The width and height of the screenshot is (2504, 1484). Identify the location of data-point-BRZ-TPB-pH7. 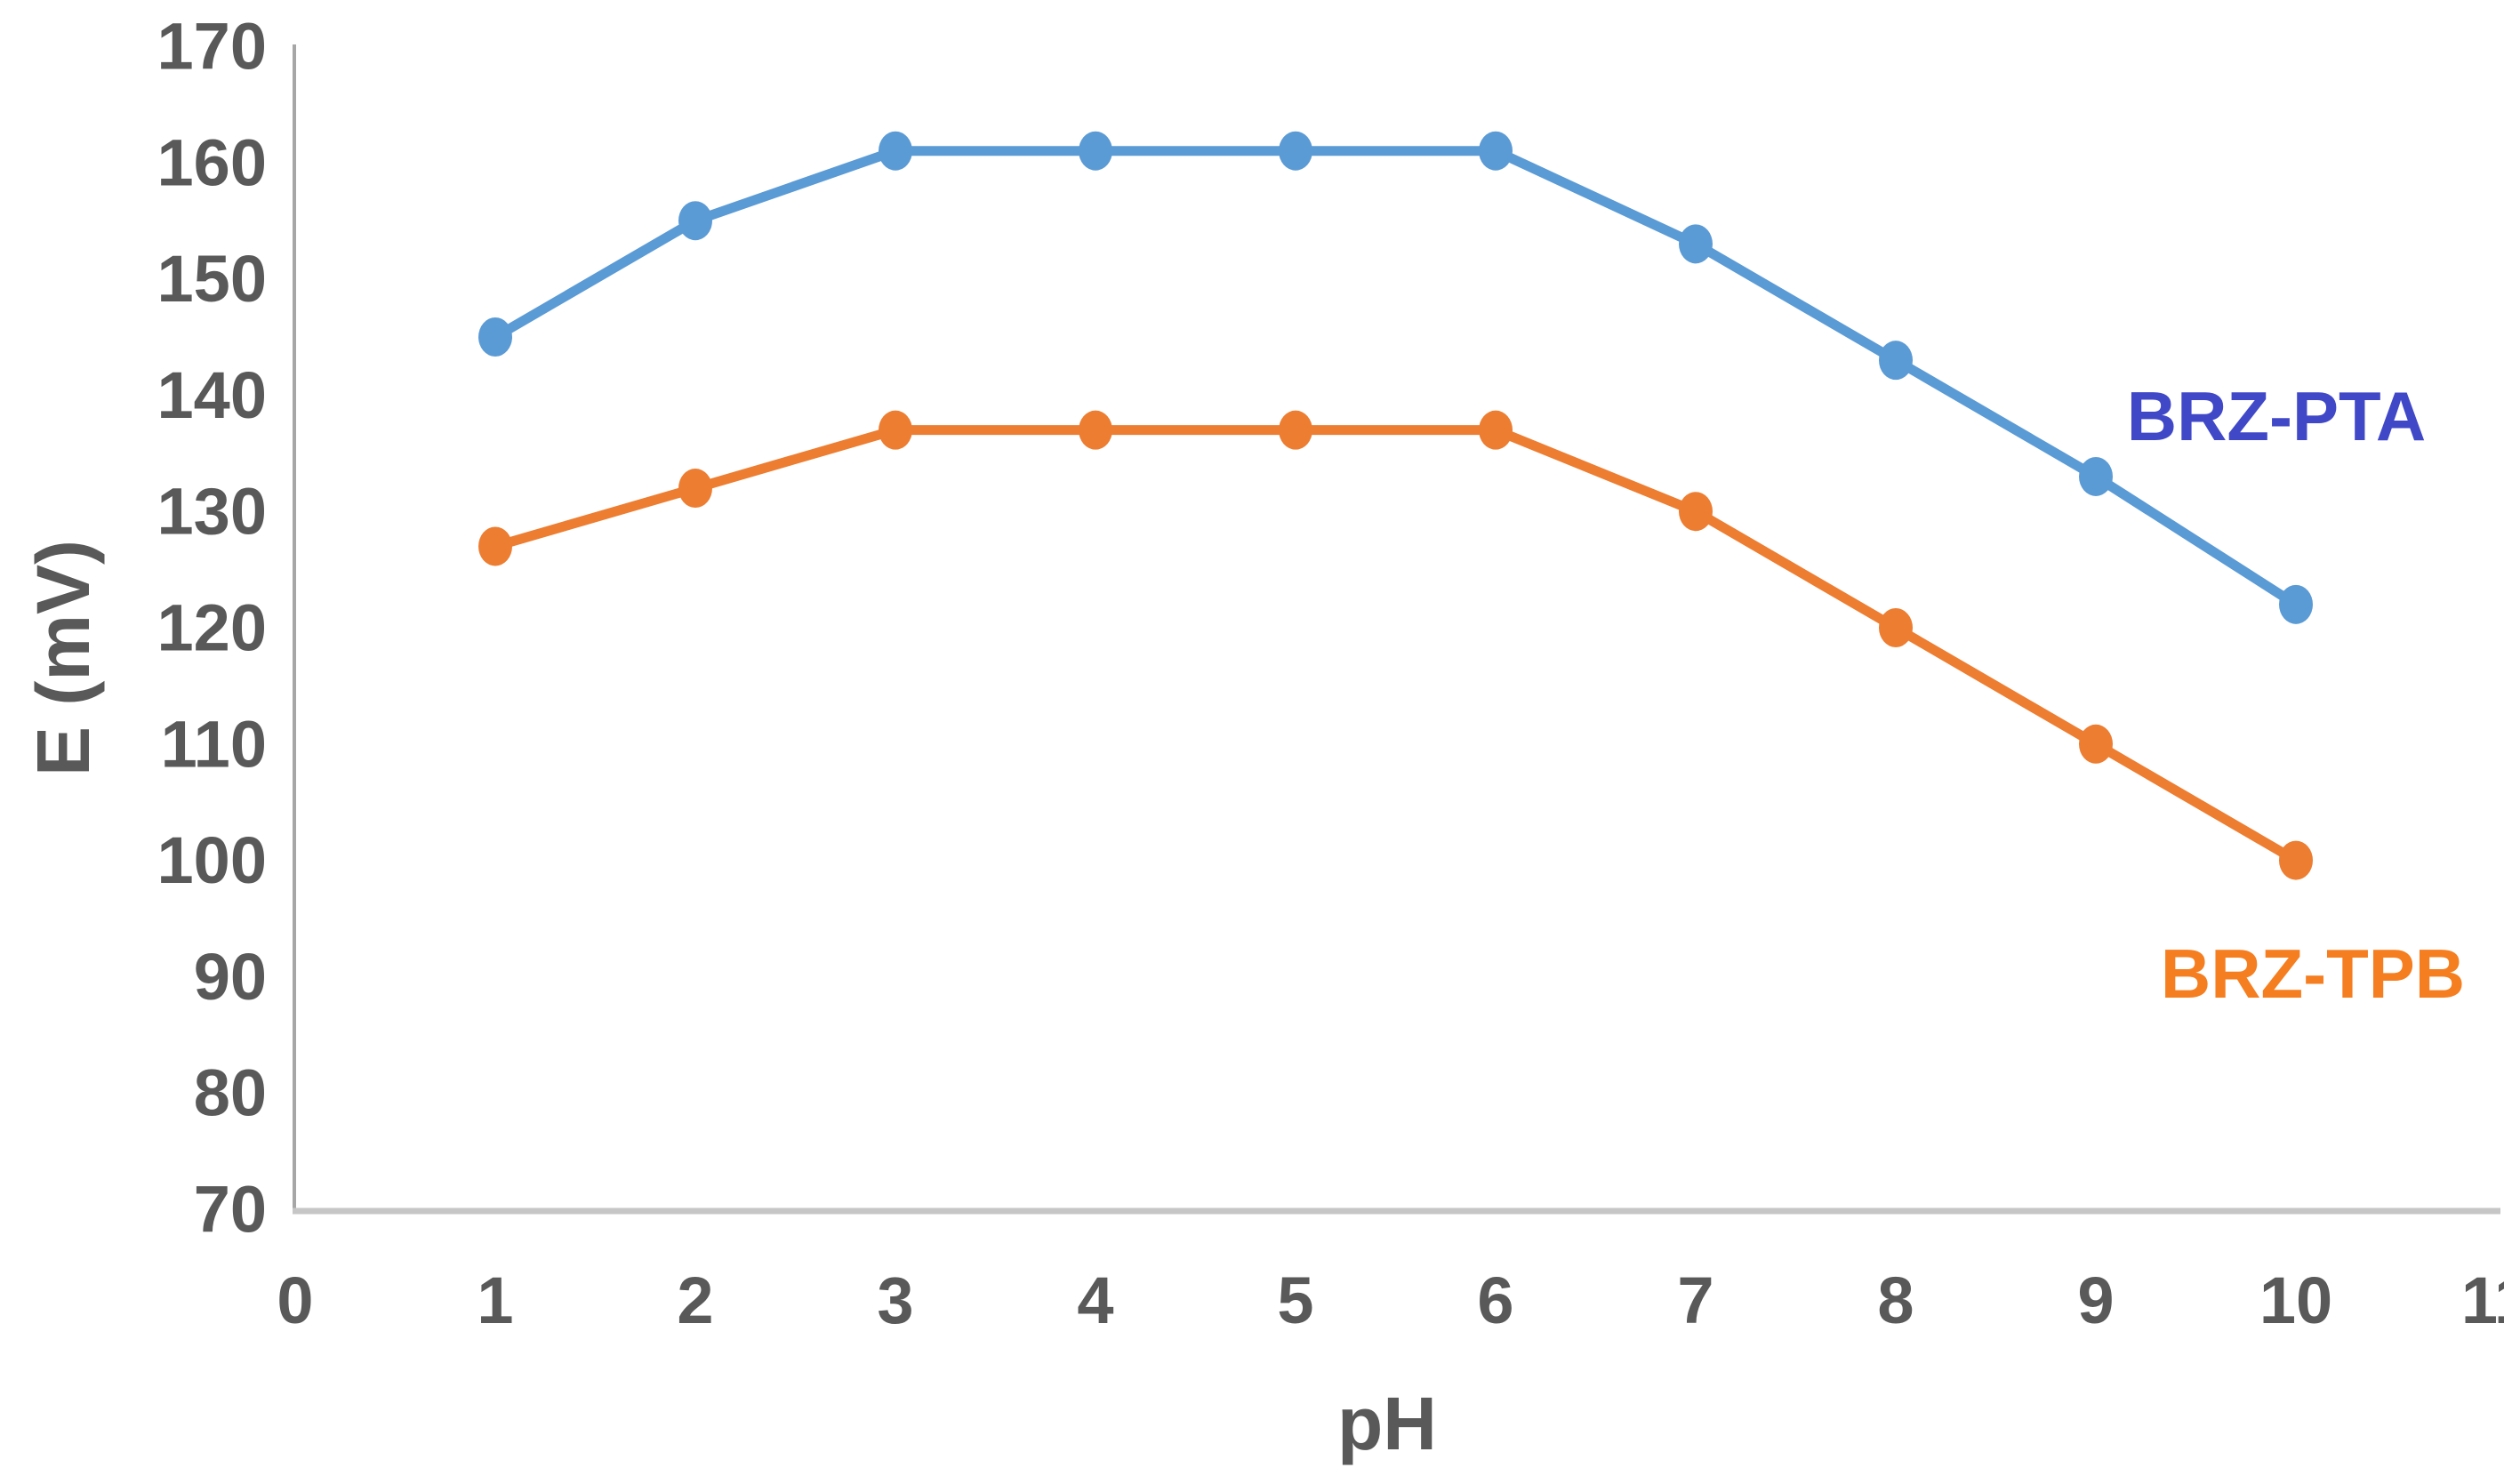
(1696, 512).